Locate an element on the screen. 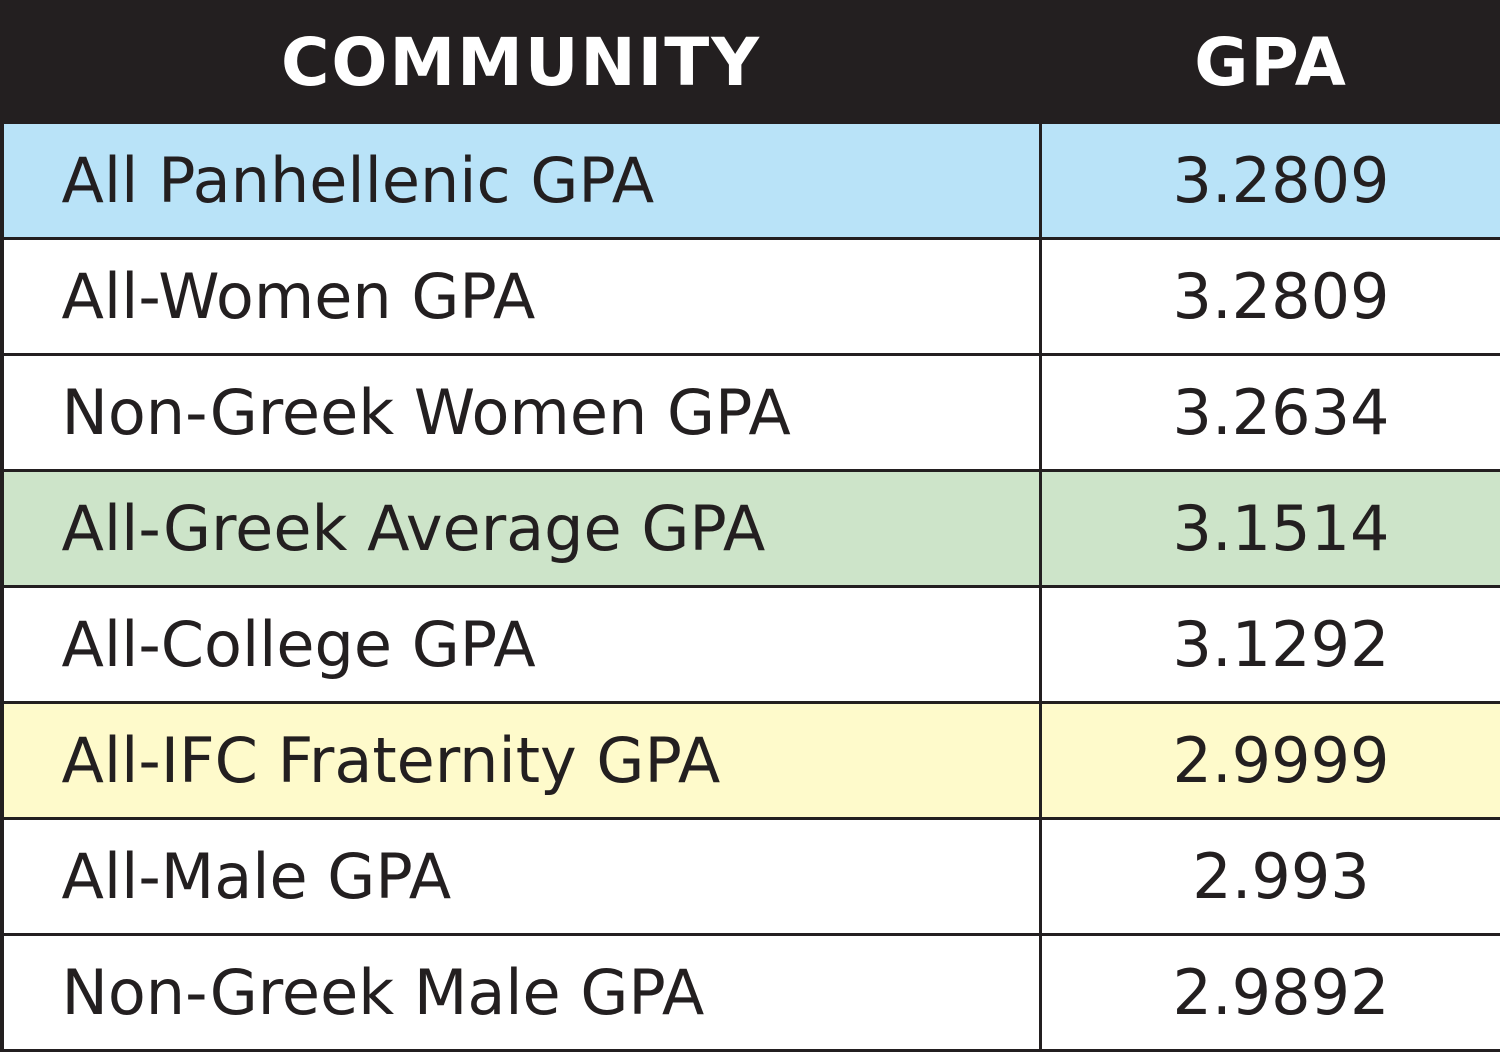 The image size is (1500, 1052). table-row: All-Male GPA 2.993 is located at coordinates (750, 876).